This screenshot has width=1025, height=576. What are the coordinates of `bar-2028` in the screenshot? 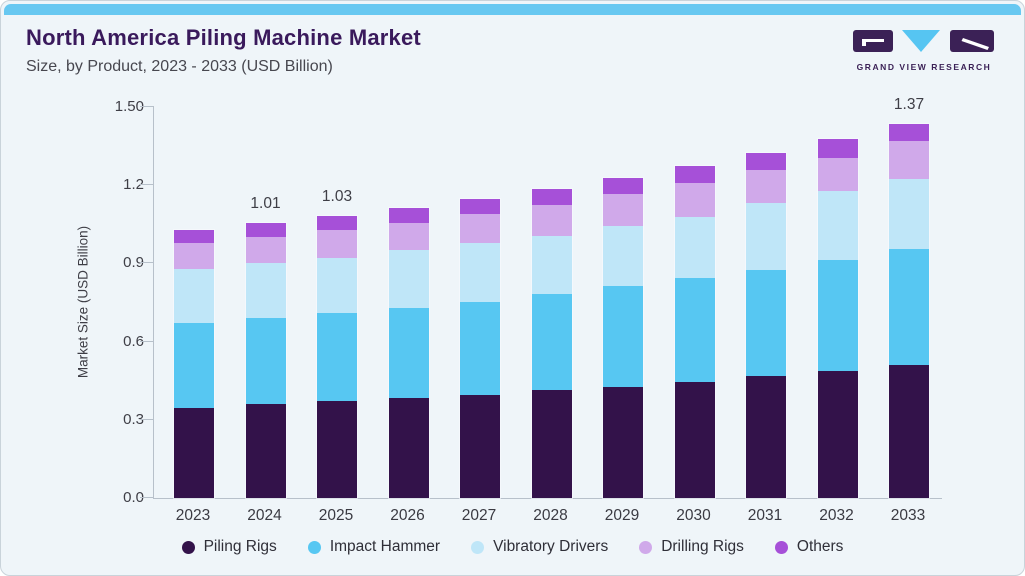 It's located at (551, 343).